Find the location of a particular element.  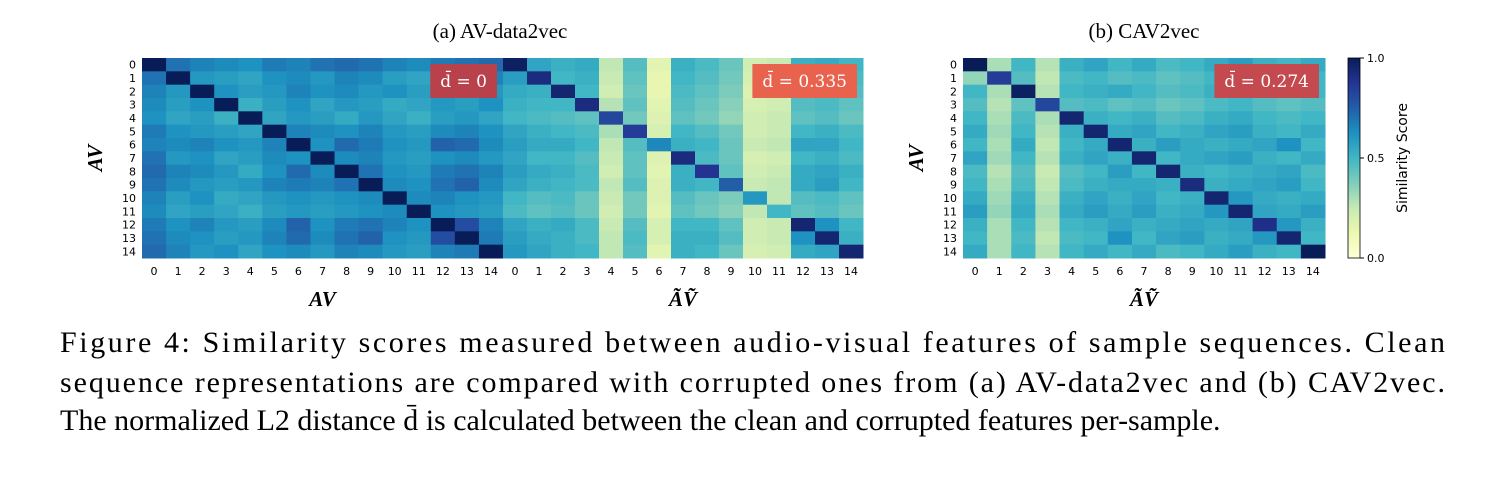

x-tick-label: 2 is located at coordinates (202, 271).